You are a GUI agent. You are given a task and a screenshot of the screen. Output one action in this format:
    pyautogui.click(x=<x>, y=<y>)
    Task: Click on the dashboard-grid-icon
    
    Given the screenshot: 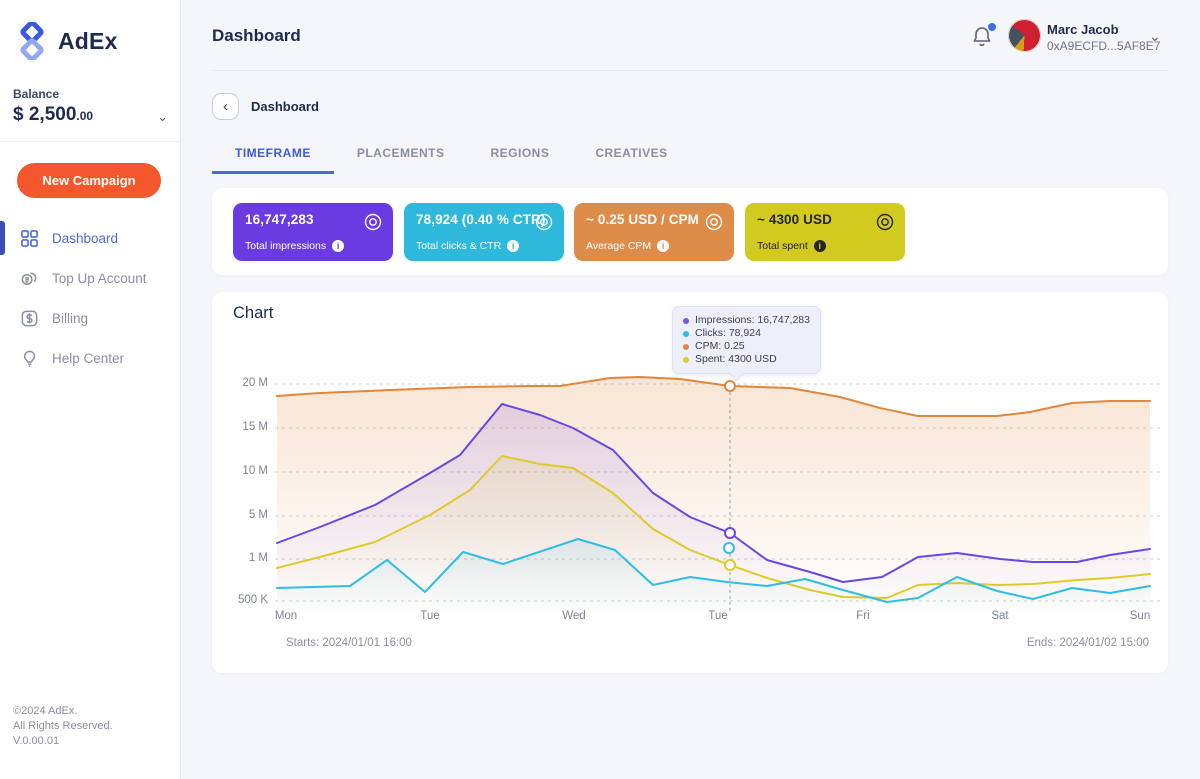 What is the action you would take?
    pyautogui.click(x=29, y=238)
    